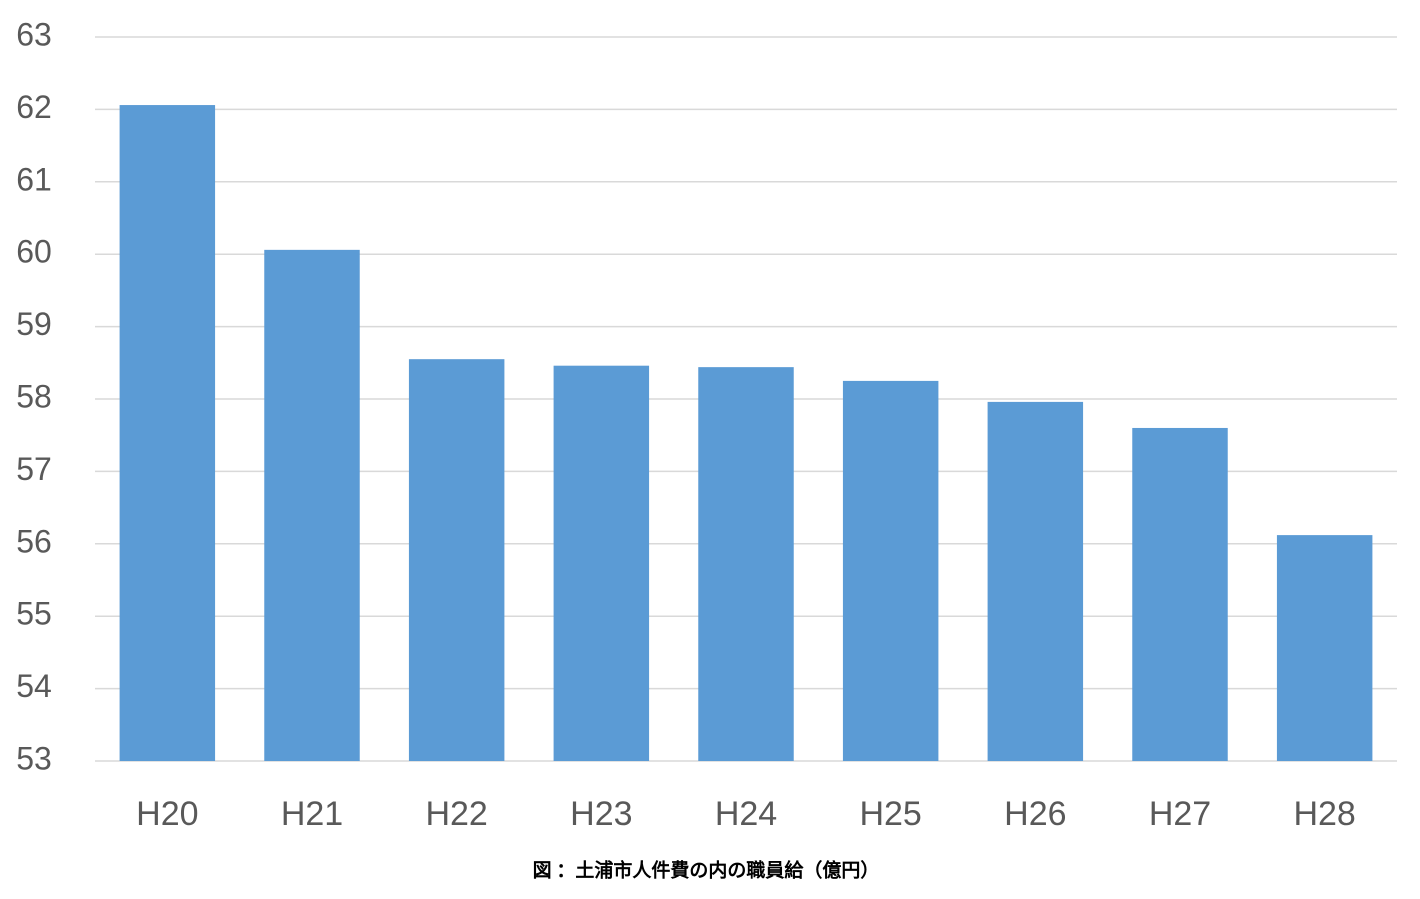 The image size is (1420, 899). I want to click on x-tick-label: H21, so click(312, 814).